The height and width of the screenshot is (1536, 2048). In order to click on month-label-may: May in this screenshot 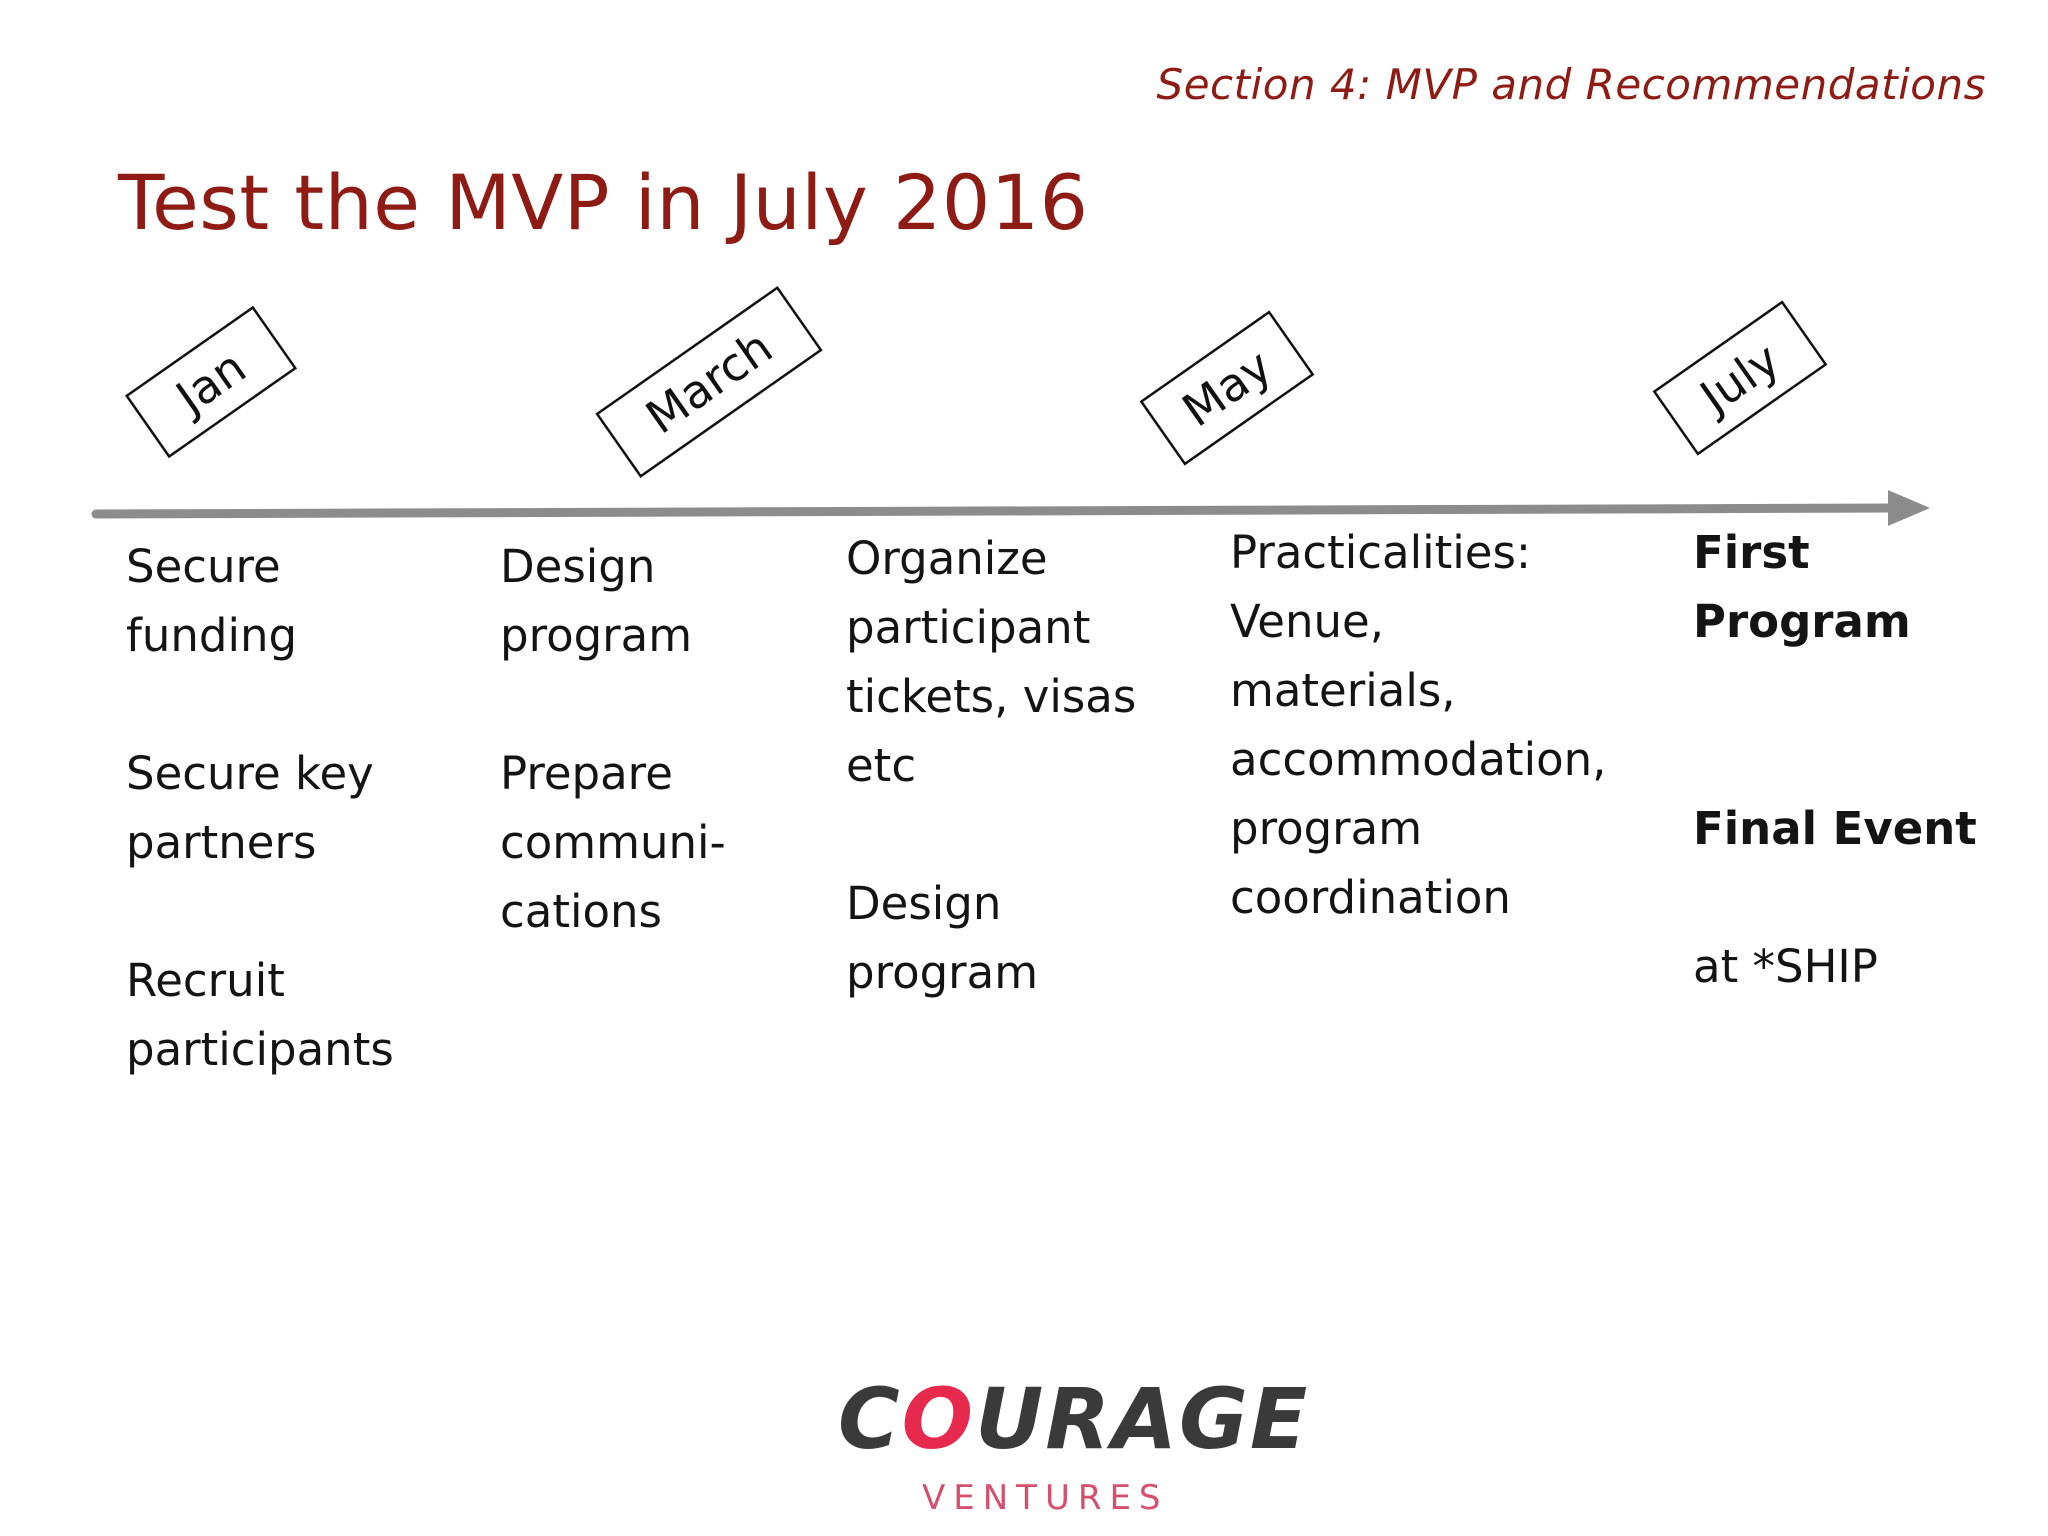, I will do `click(1227, 388)`.